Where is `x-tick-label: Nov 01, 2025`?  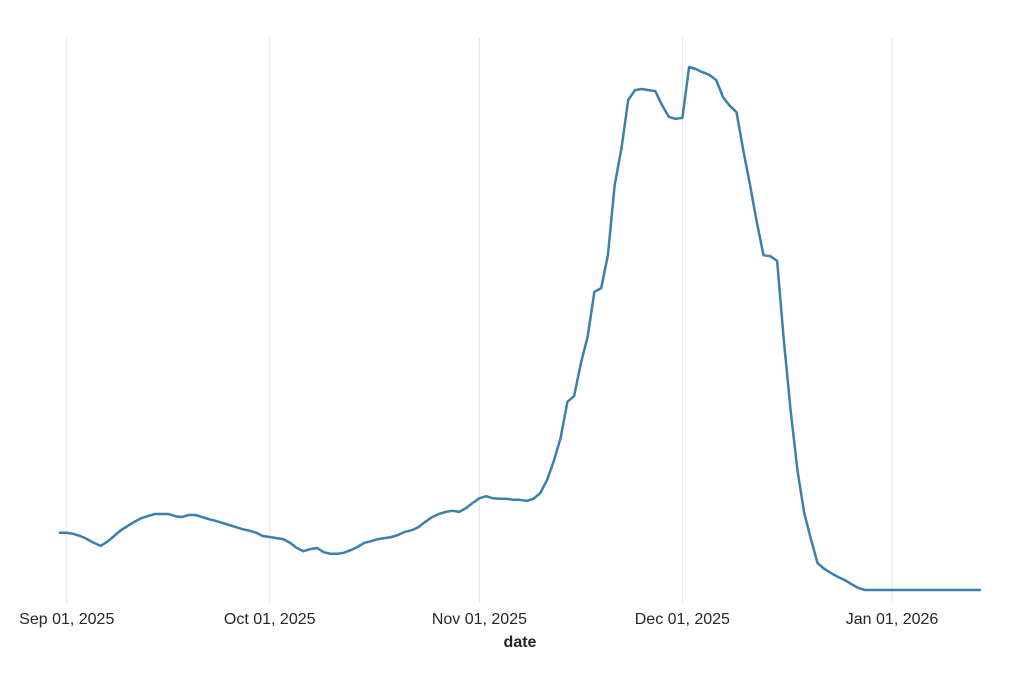
x-tick-label: Nov 01, 2025 is located at coordinates (479, 619).